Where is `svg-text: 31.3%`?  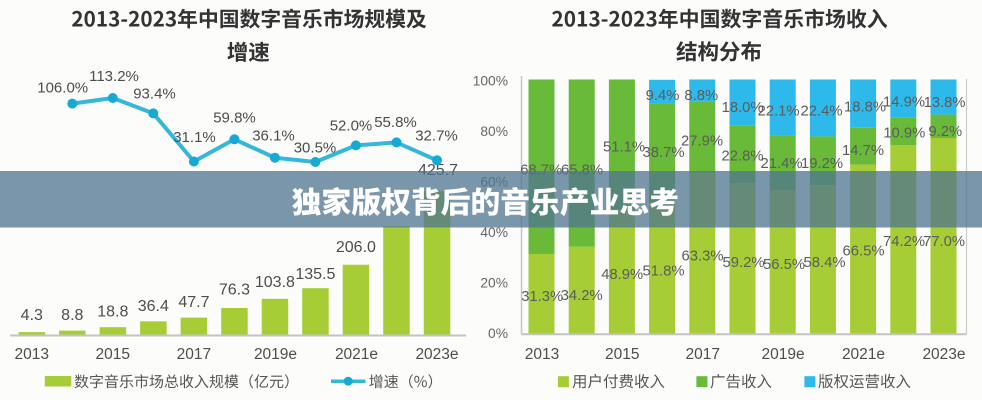 svg-text: 31.3% is located at coordinates (542, 297).